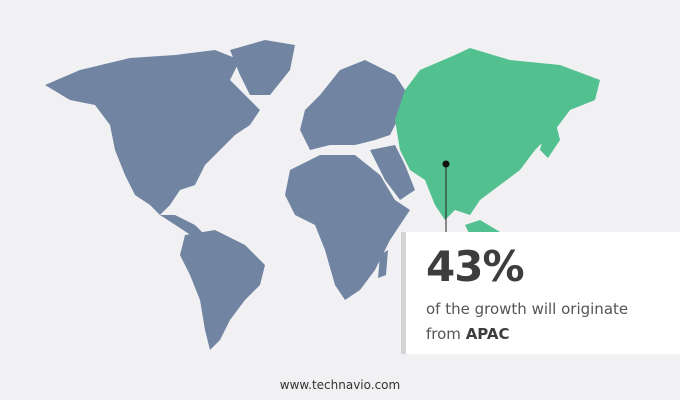 This screenshot has height=400, width=680. What do you see at coordinates (392, 172) in the screenshot?
I see `middle-east` at bounding box center [392, 172].